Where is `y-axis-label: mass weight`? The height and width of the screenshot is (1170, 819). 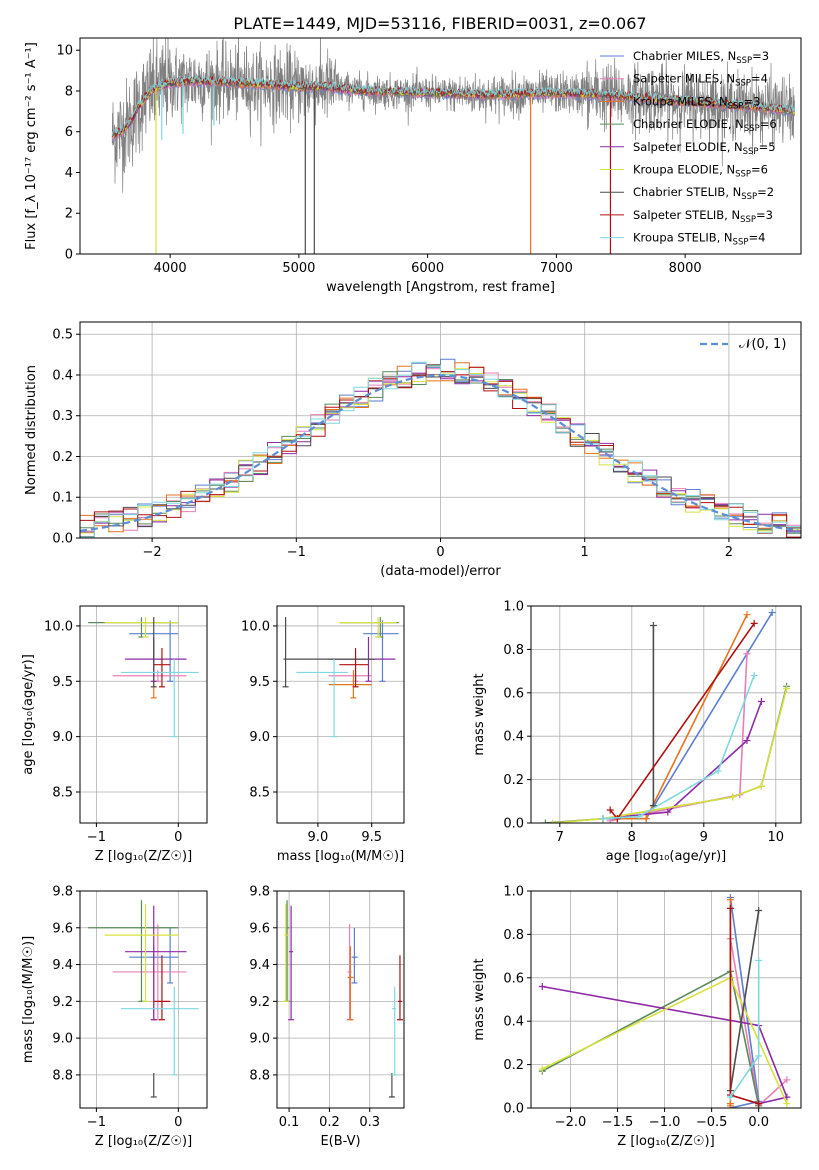 y-axis-label: mass weight is located at coordinates (479, 714).